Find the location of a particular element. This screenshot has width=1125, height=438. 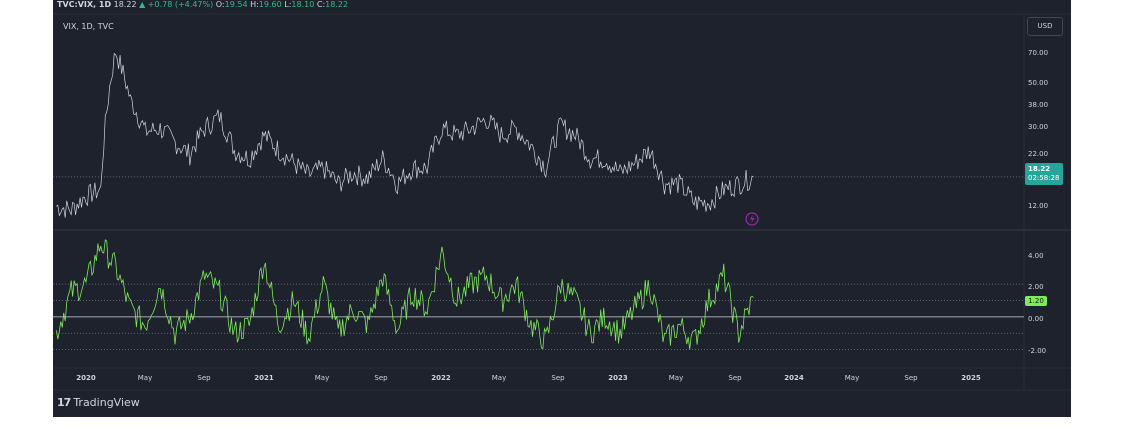

close-value: 18.22 is located at coordinates (337, 4).